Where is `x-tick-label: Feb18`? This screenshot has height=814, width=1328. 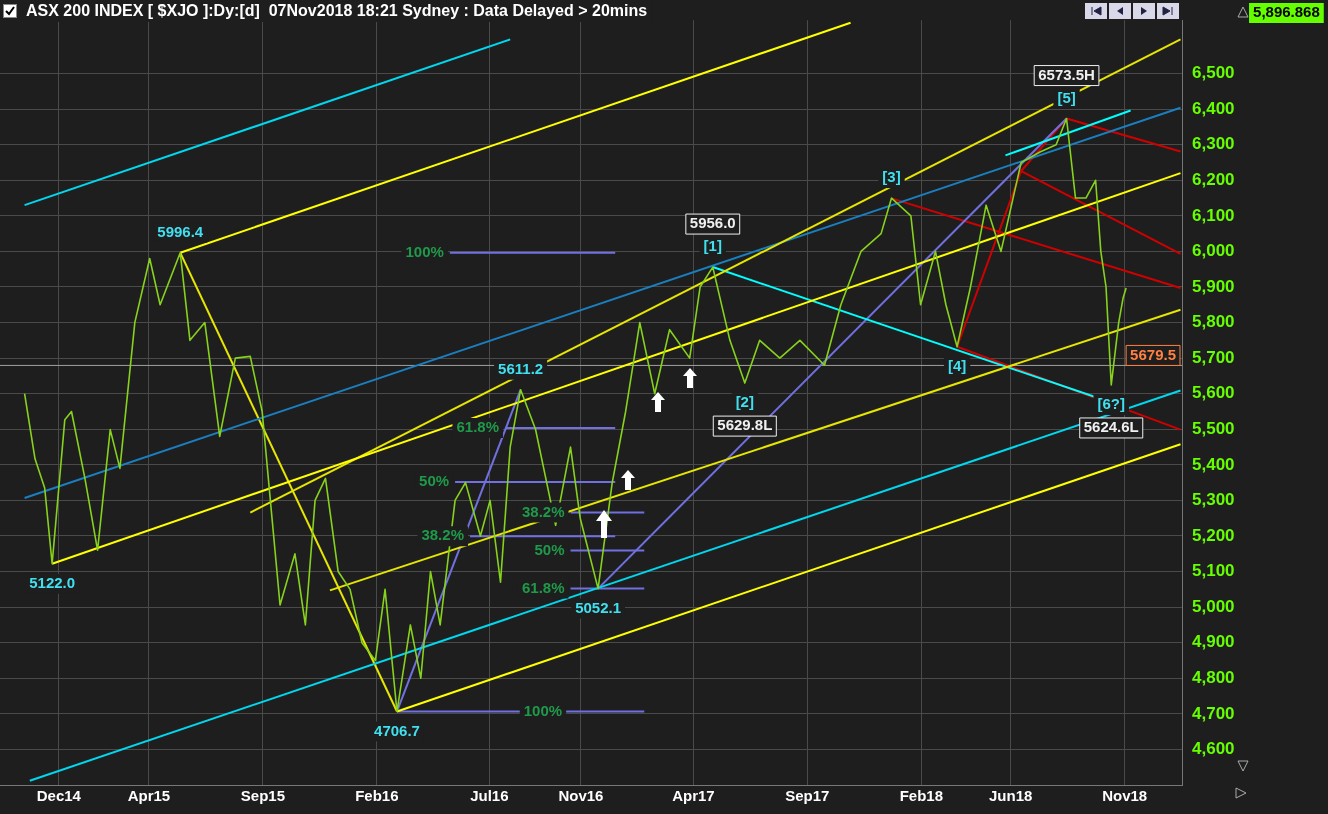 x-tick-label: Feb18 is located at coordinates (921, 796).